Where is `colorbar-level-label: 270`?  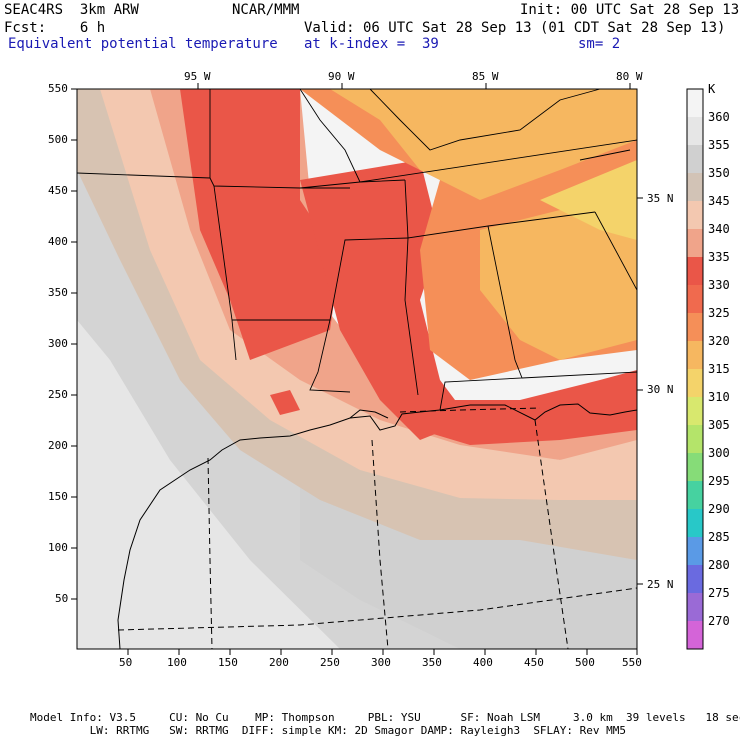 colorbar-level-label: 270 is located at coordinates (719, 621).